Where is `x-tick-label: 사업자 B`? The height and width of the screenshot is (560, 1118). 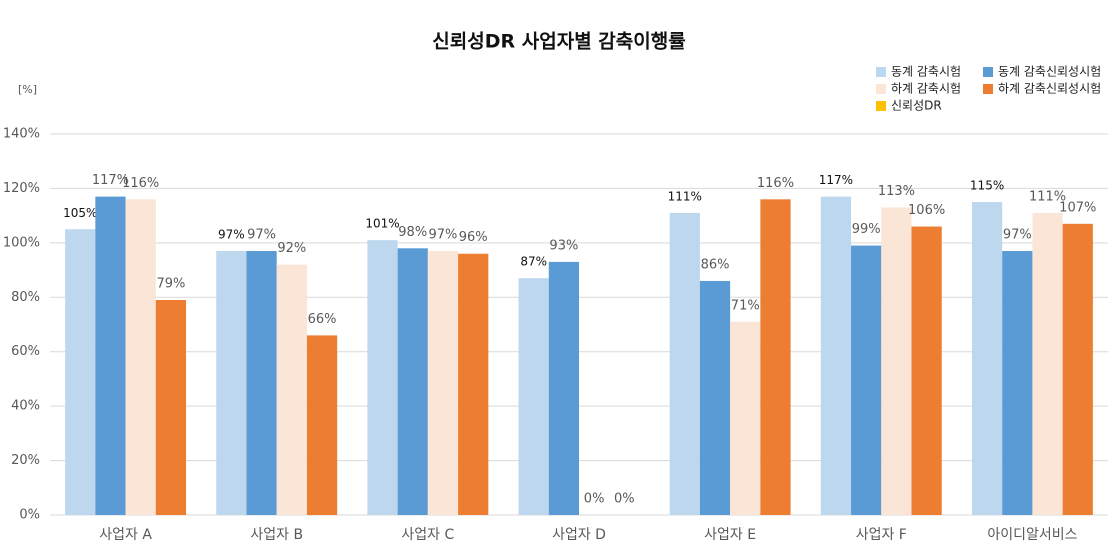 x-tick-label: 사업자 B is located at coordinates (276, 535).